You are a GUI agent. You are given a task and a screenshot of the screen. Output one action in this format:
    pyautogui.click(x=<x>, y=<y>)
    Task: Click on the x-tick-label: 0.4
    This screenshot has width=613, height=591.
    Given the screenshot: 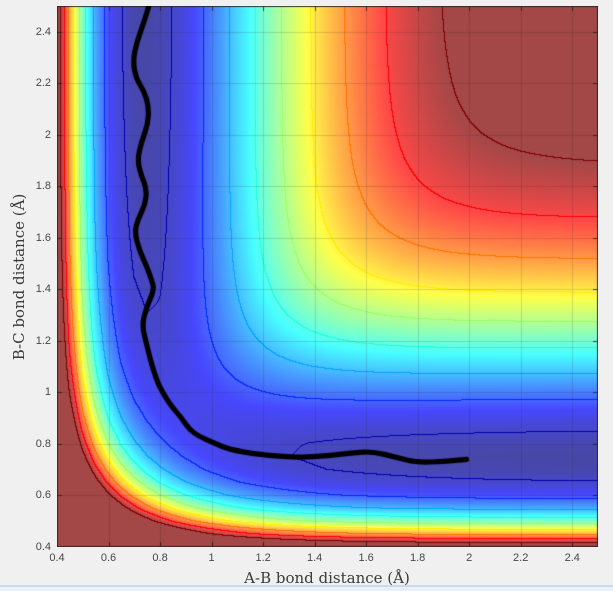 What is the action you would take?
    pyautogui.click(x=57, y=558)
    